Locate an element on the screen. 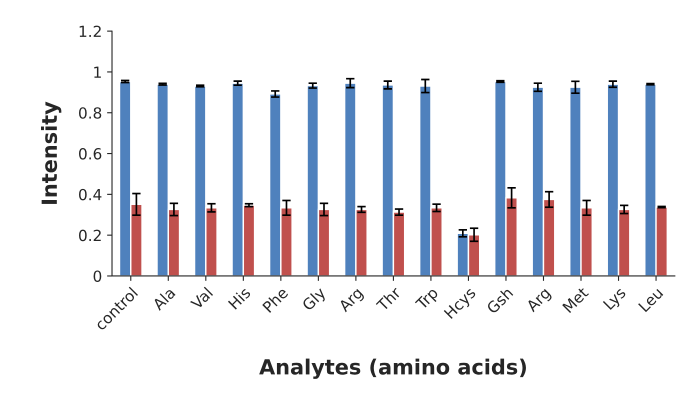  y-axis-title: Intensity is located at coordinates (51, 153).